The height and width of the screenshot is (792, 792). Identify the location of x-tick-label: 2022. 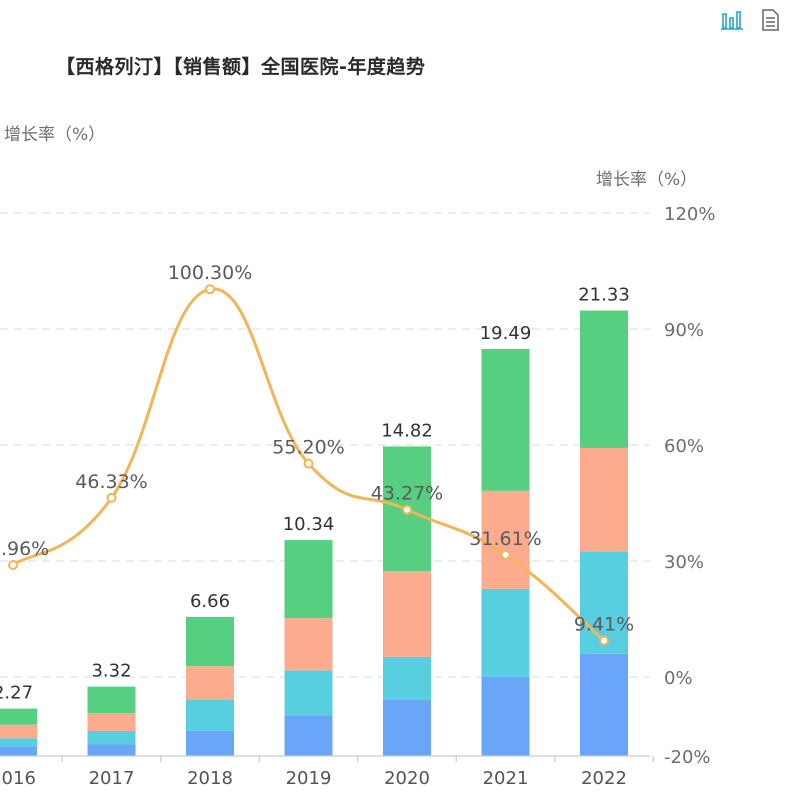
(604, 778).